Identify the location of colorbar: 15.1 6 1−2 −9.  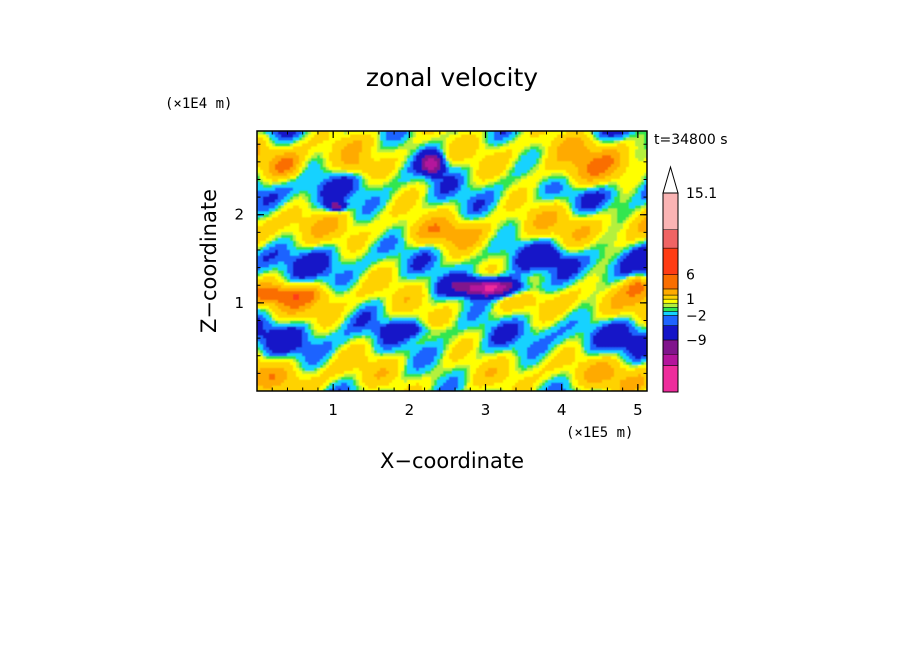
(689, 279).